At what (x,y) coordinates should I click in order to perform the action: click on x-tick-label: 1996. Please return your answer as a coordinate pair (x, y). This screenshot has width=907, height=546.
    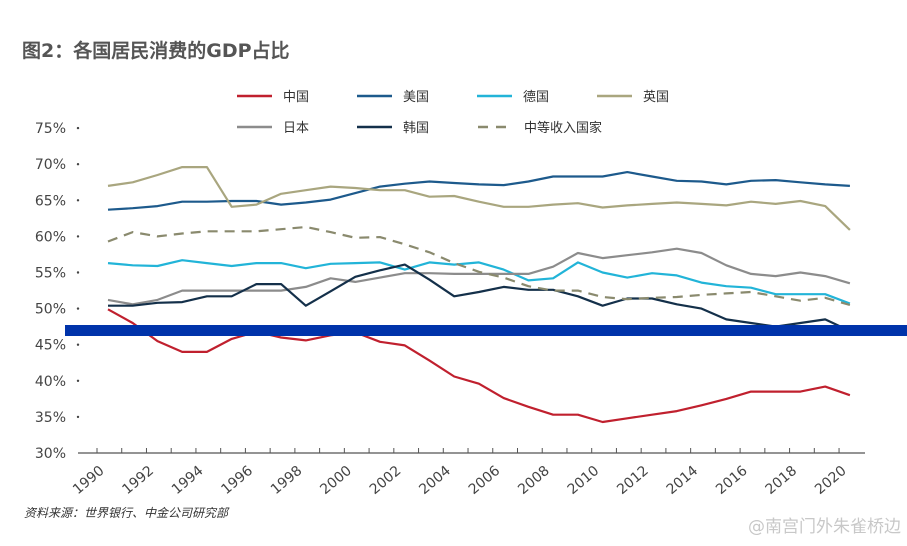
    Looking at the image, I should click on (237, 480).